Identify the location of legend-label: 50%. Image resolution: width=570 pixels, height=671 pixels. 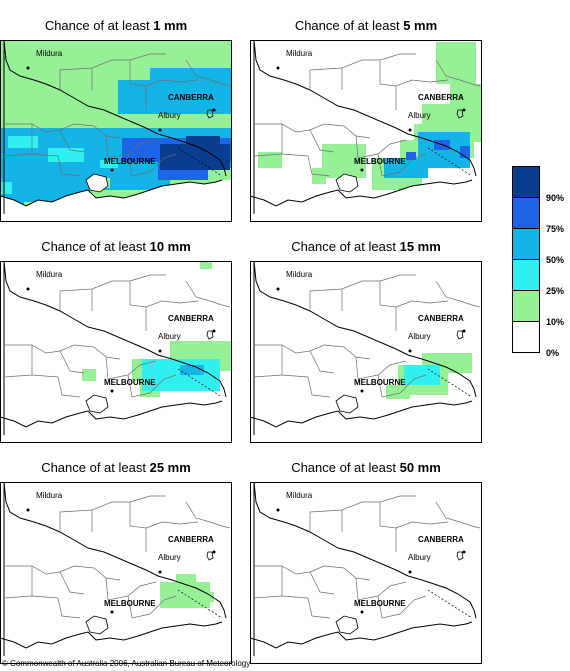
(555, 260).